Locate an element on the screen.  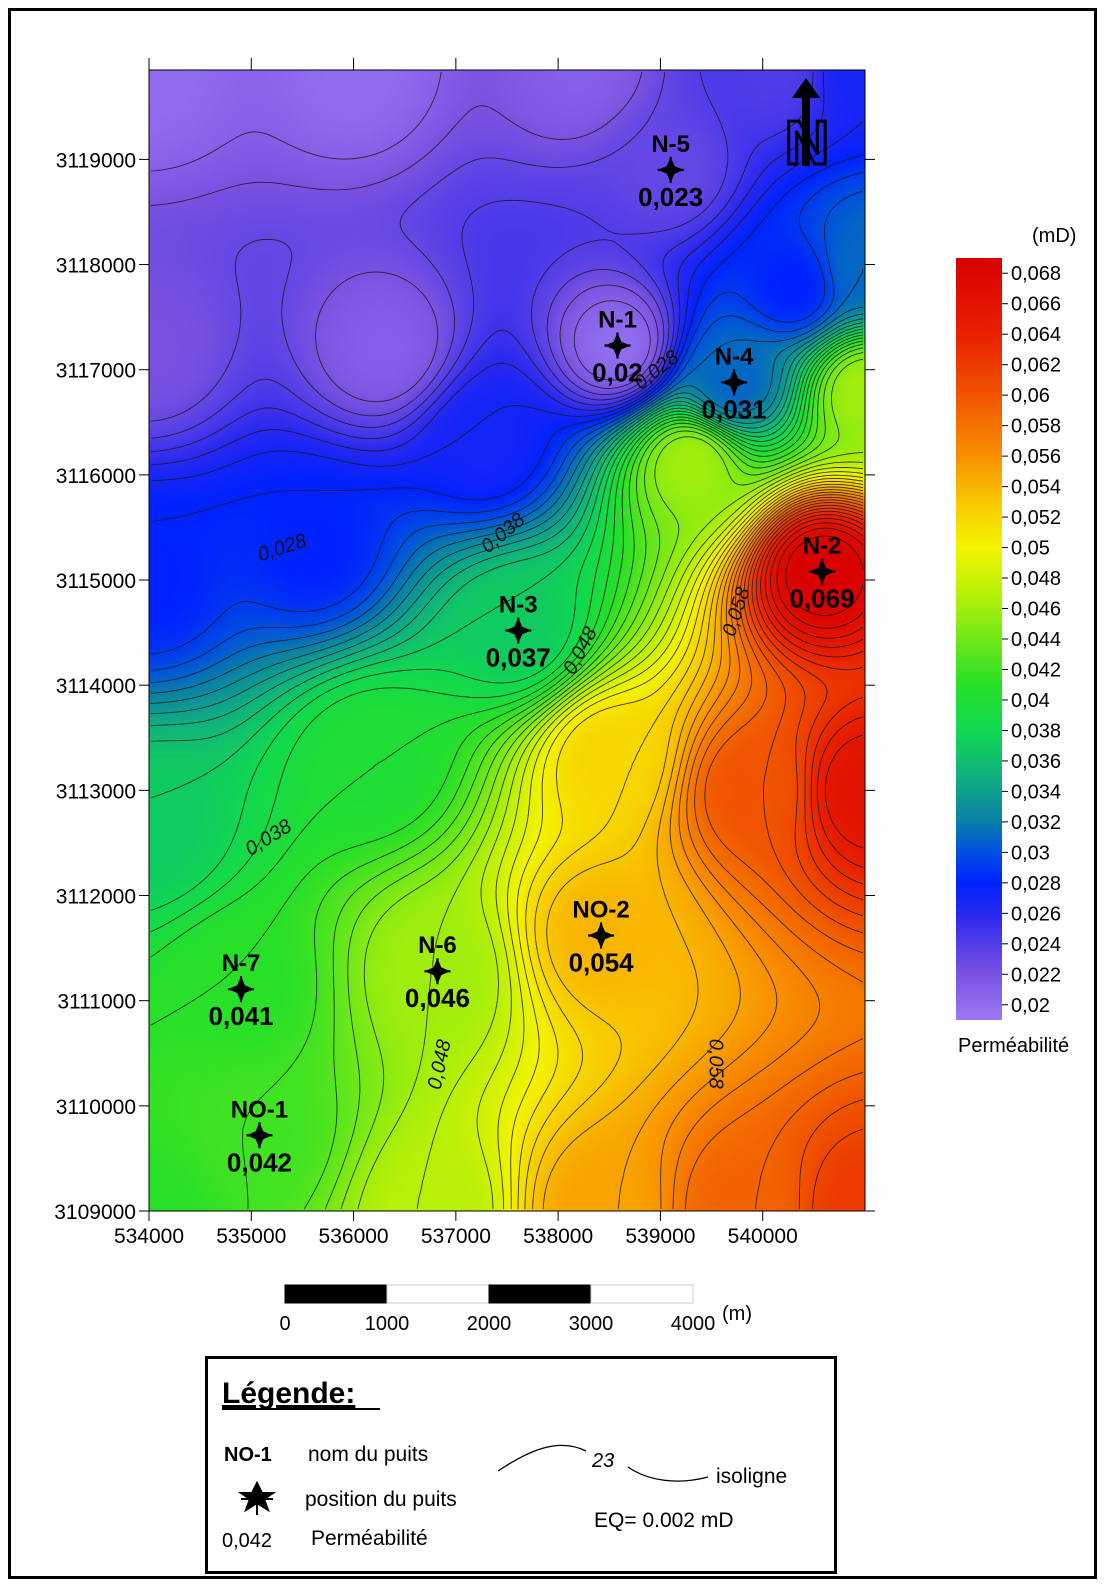
colorbar-label: 0,04 is located at coordinates (1030, 701).